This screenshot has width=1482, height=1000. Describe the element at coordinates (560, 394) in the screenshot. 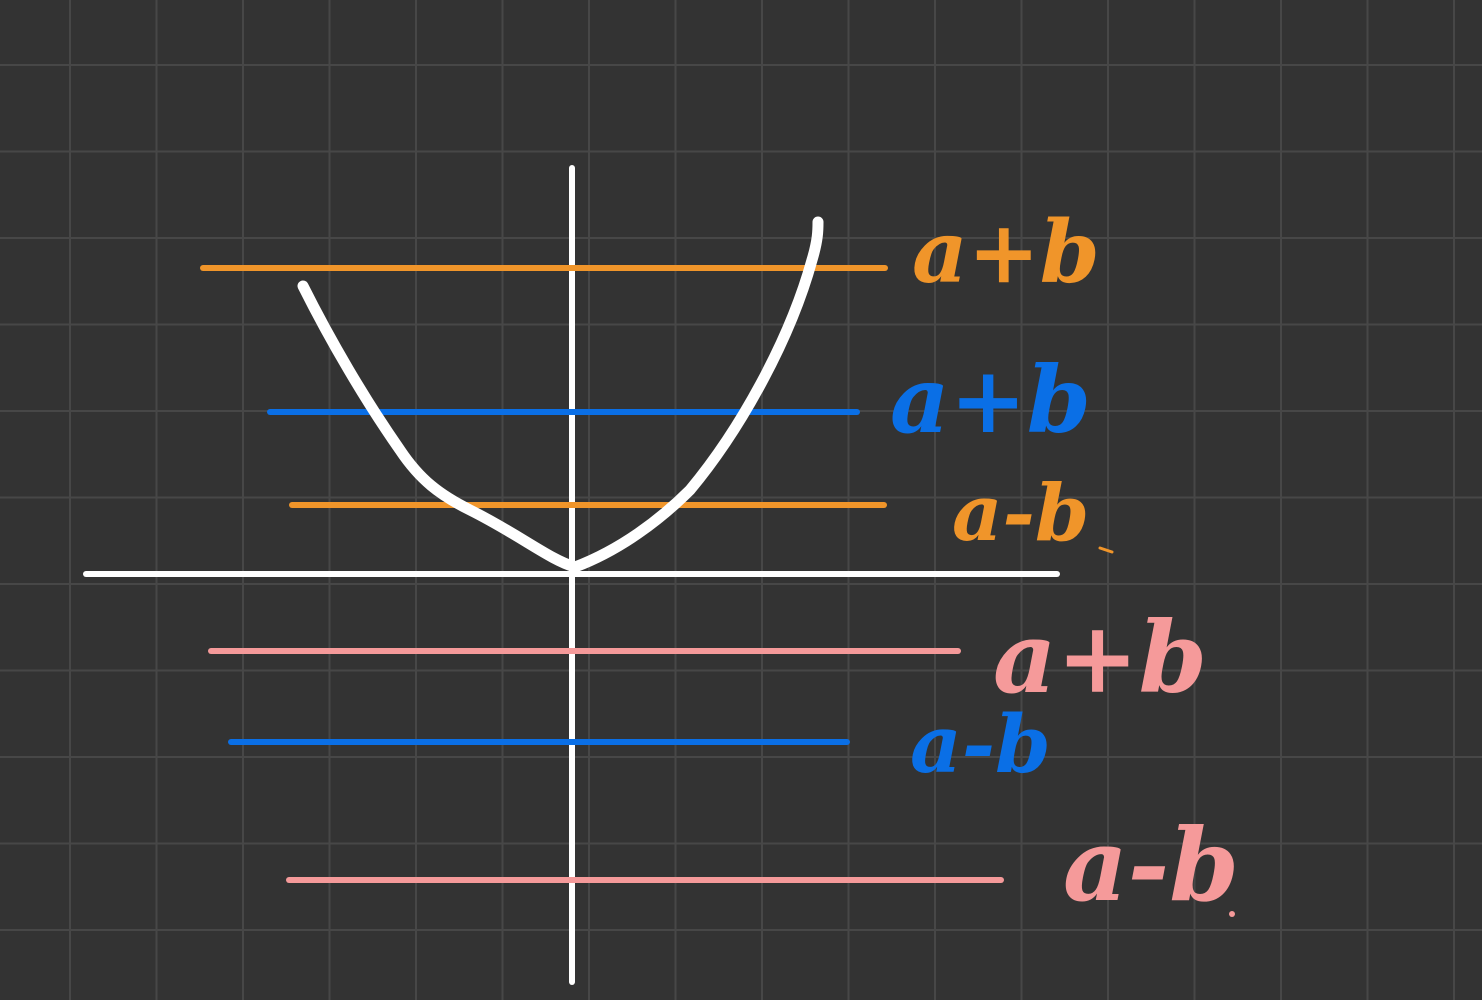

I see `parabola-curve` at that location.